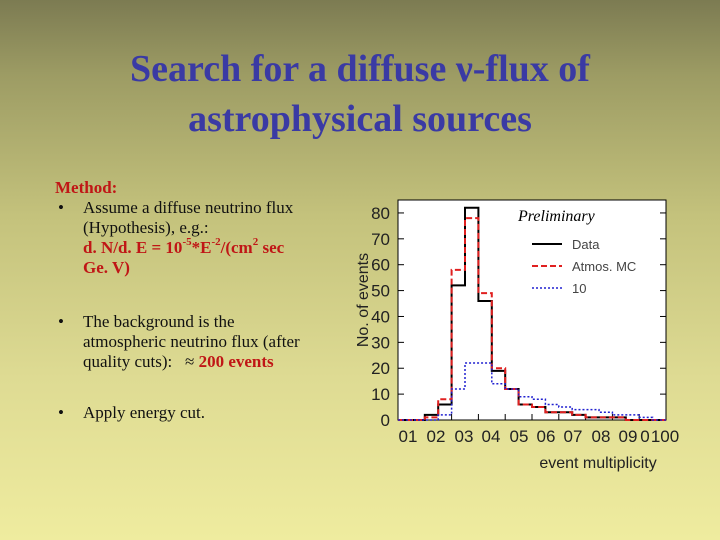 Image resolution: width=720 pixels, height=540 pixels. I want to click on y-tick-label: 60, so click(380, 265).